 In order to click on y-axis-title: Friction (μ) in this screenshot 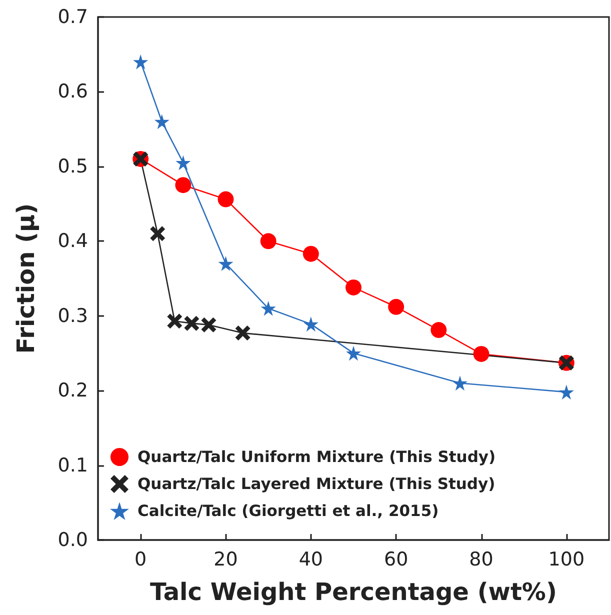, I will do `click(26, 278)`.